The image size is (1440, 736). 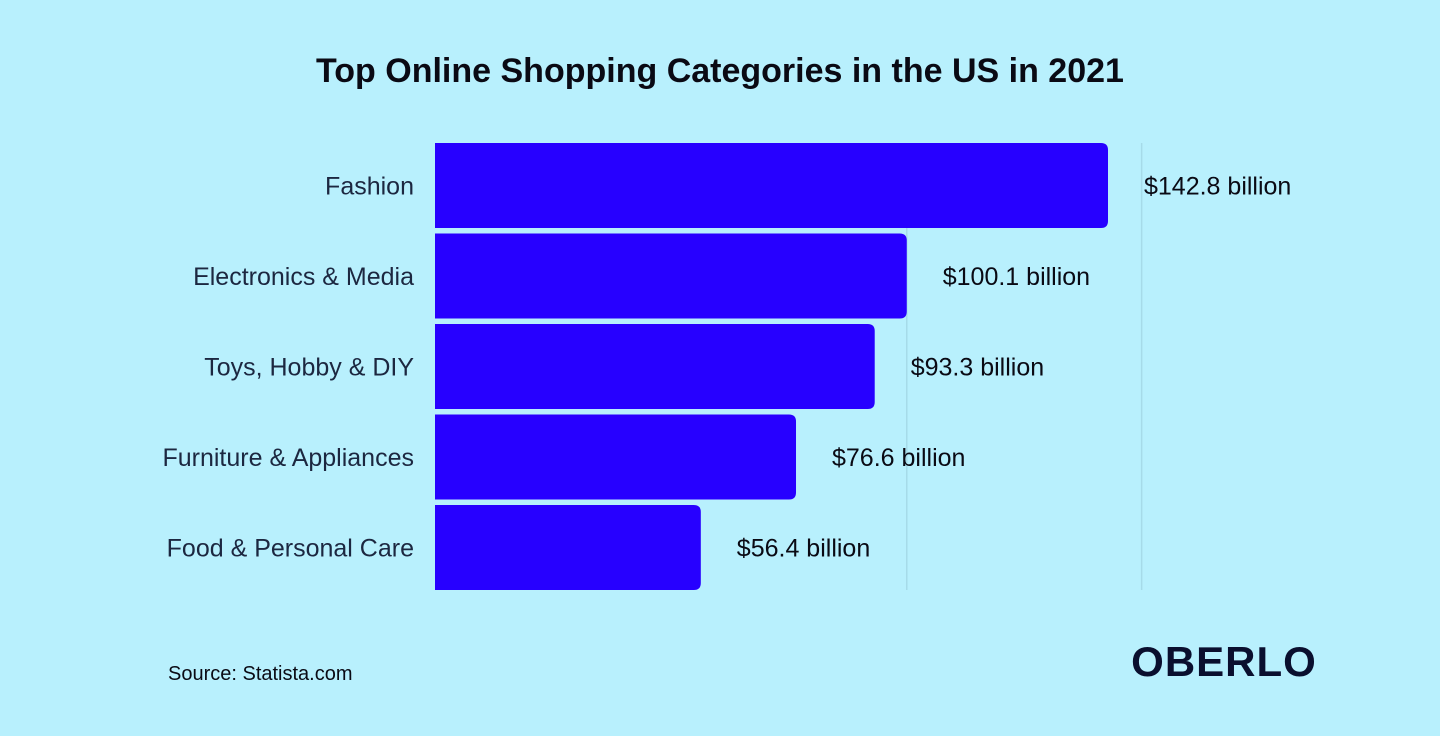 I want to click on source-note: Source: Statista.com, so click(x=260, y=674).